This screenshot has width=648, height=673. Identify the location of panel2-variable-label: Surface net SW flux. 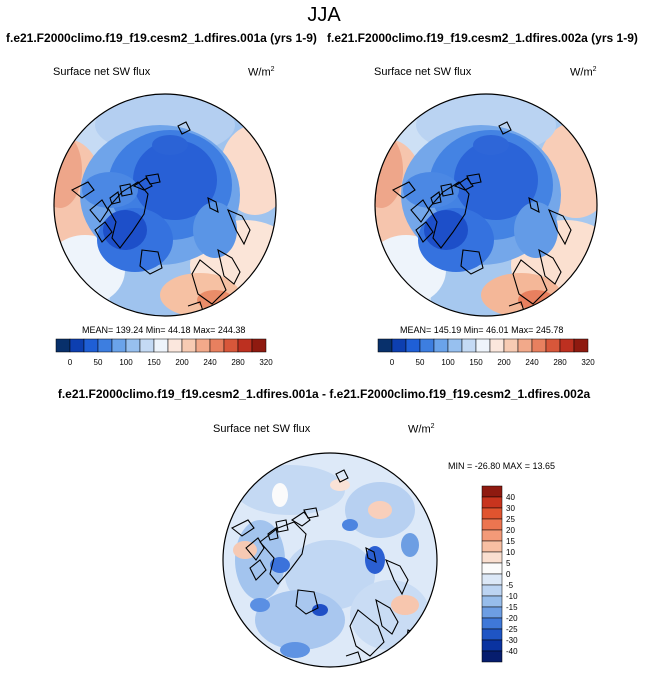
(423, 72).